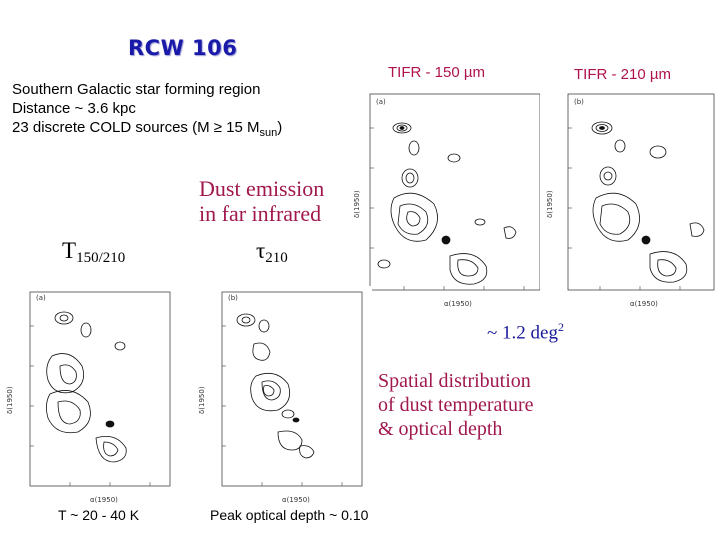 This screenshot has width=720, height=540. I want to click on ra-axis-label-t: α(1950), so click(104, 500).